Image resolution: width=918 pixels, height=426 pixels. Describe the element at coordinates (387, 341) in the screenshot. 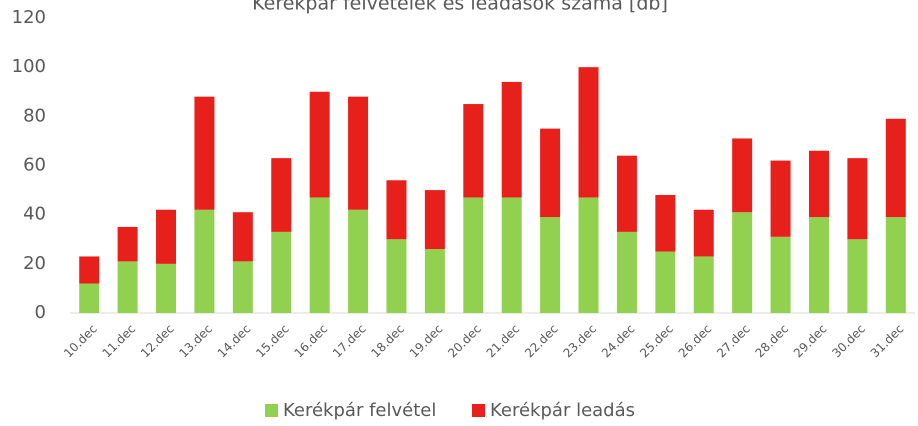

I see `x-tick-label: 18.dec` at that location.